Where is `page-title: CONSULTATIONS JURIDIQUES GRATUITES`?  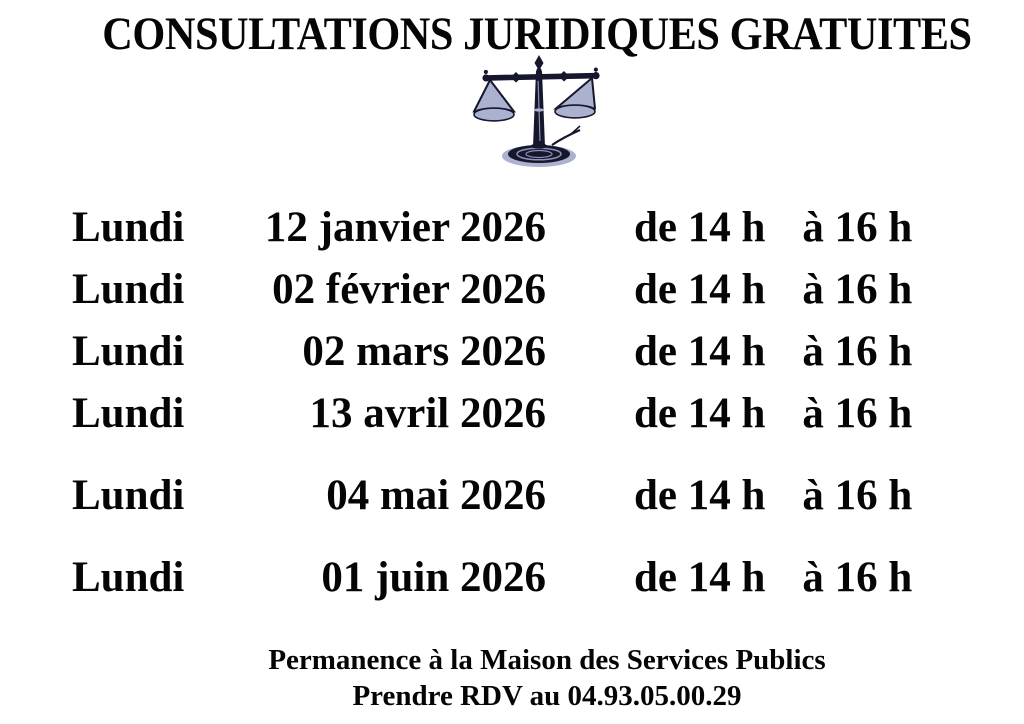 page-title: CONSULTATIONS JURIDIQUES GRATUITES is located at coordinates (512, 34).